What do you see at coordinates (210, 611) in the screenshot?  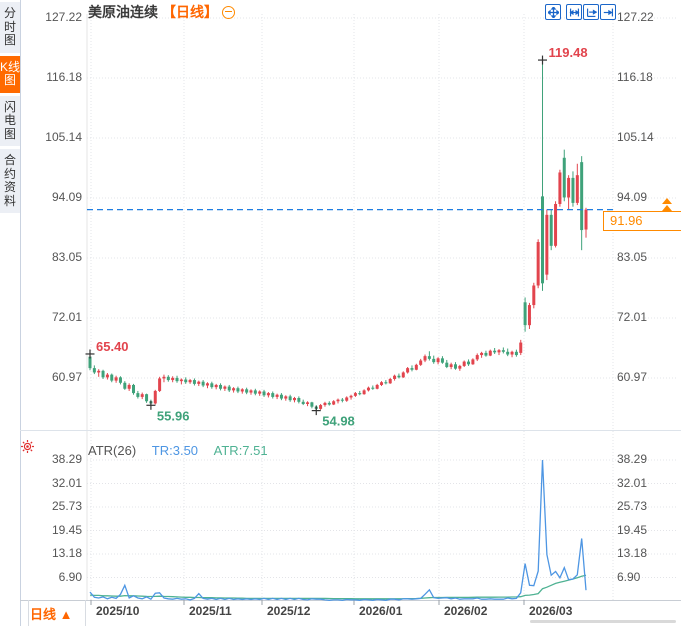 I see `x-axis-label: 2025/11` at bounding box center [210, 611].